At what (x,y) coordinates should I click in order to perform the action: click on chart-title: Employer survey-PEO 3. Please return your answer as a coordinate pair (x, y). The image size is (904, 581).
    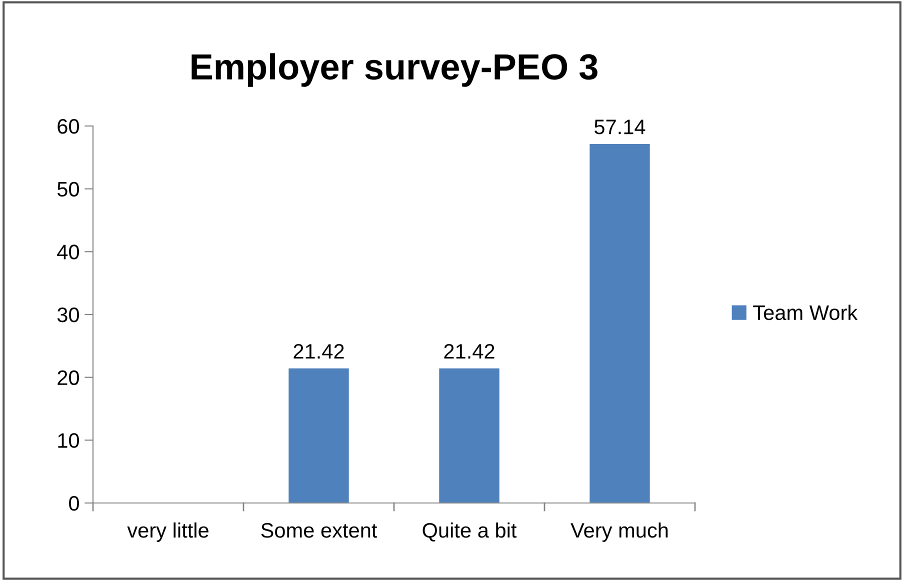
    Looking at the image, I should click on (395, 70).